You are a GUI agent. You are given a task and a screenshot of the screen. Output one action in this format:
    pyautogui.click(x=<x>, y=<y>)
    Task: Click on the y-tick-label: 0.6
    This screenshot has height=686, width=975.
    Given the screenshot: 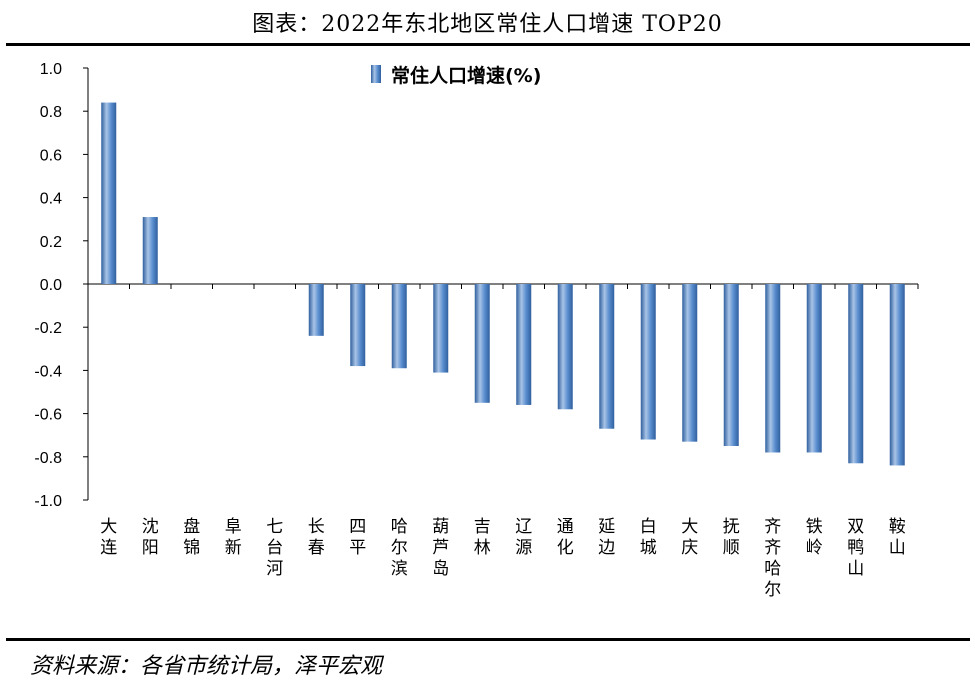 What is the action you would take?
    pyautogui.click(x=51, y=155)
    